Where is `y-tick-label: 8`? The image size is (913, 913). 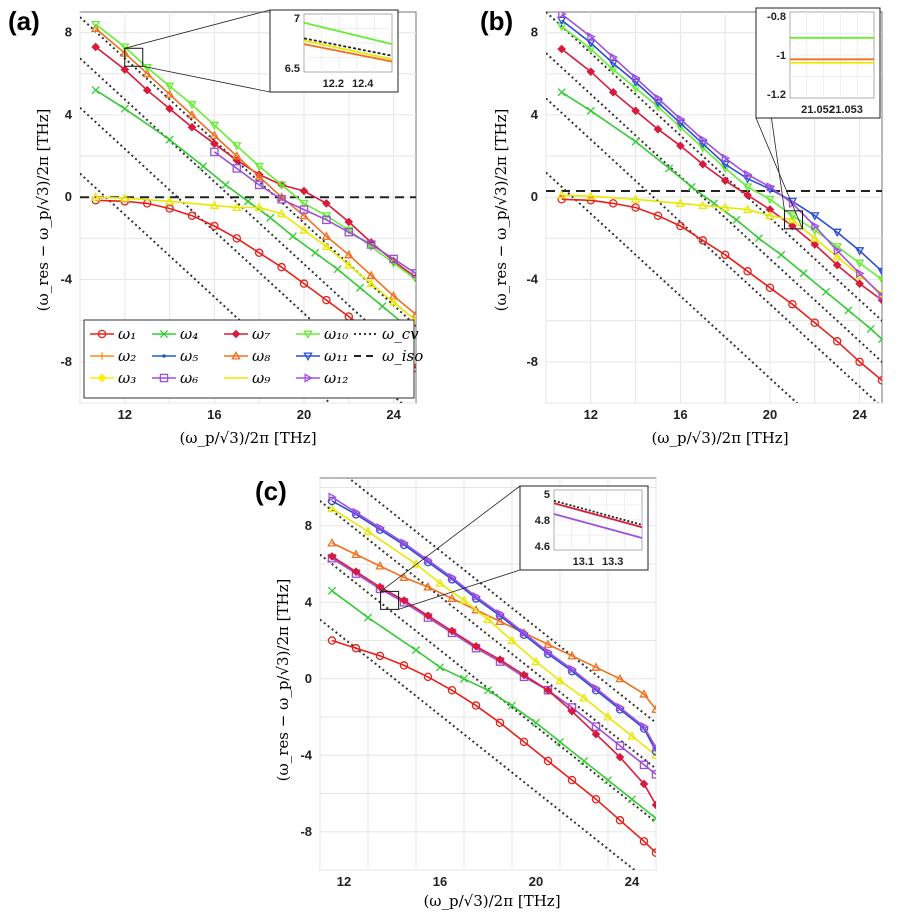 y-tick-label: 8 is located at coordinates (68, 32).